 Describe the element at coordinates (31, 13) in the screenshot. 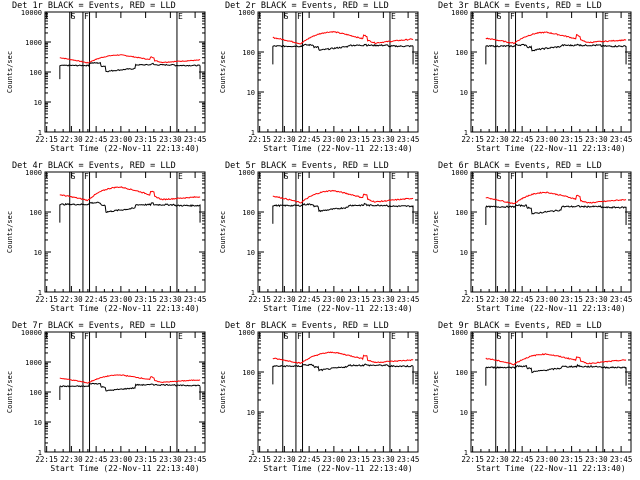

I see `y-tick-label: 10000` at that location.